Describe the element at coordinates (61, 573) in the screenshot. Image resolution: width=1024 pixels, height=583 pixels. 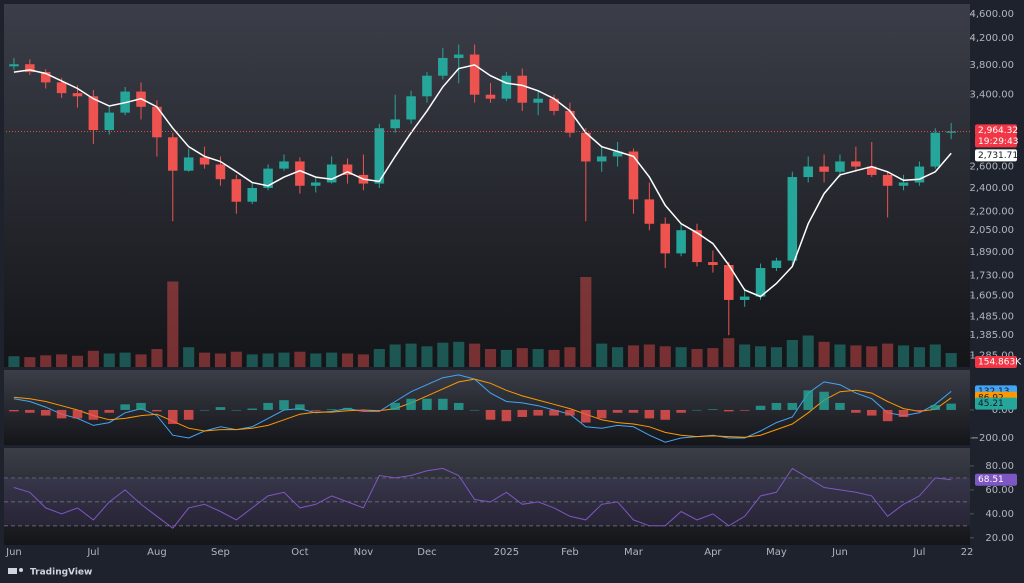
I see `brand: TradingView` at that location.